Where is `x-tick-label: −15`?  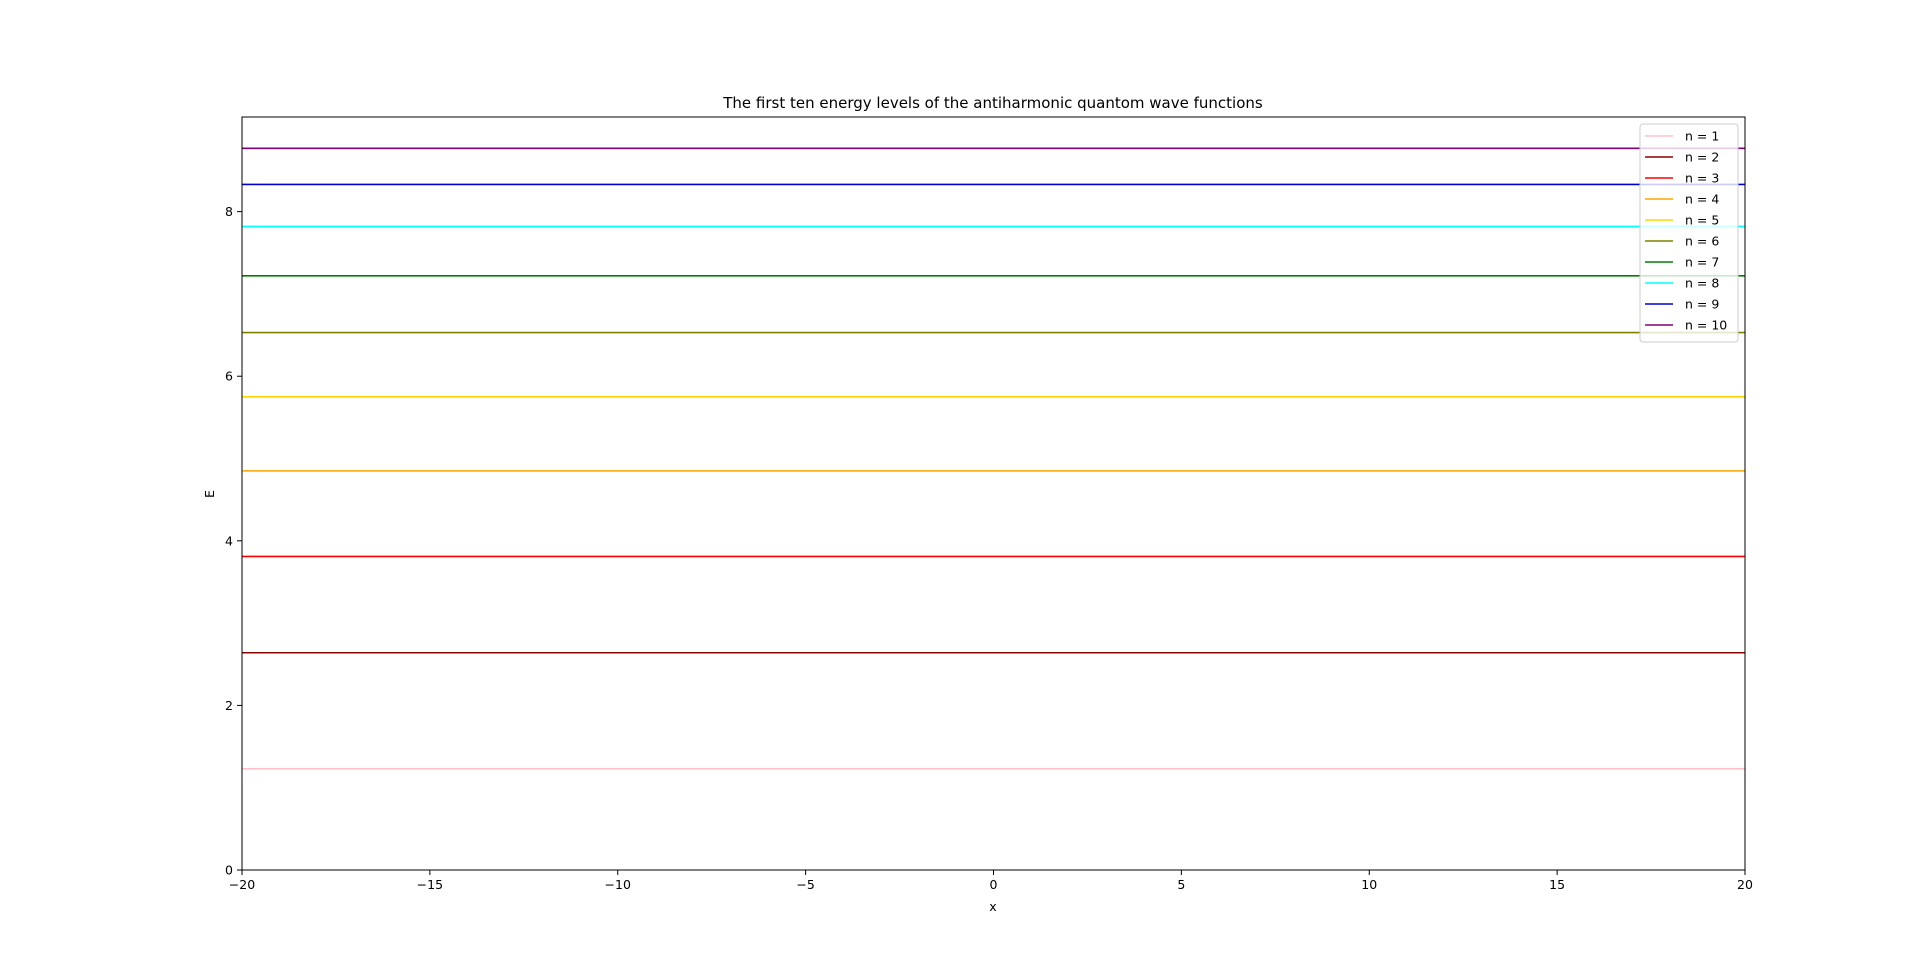 x-tick-label: −15 is located at coordinates (430, 884).